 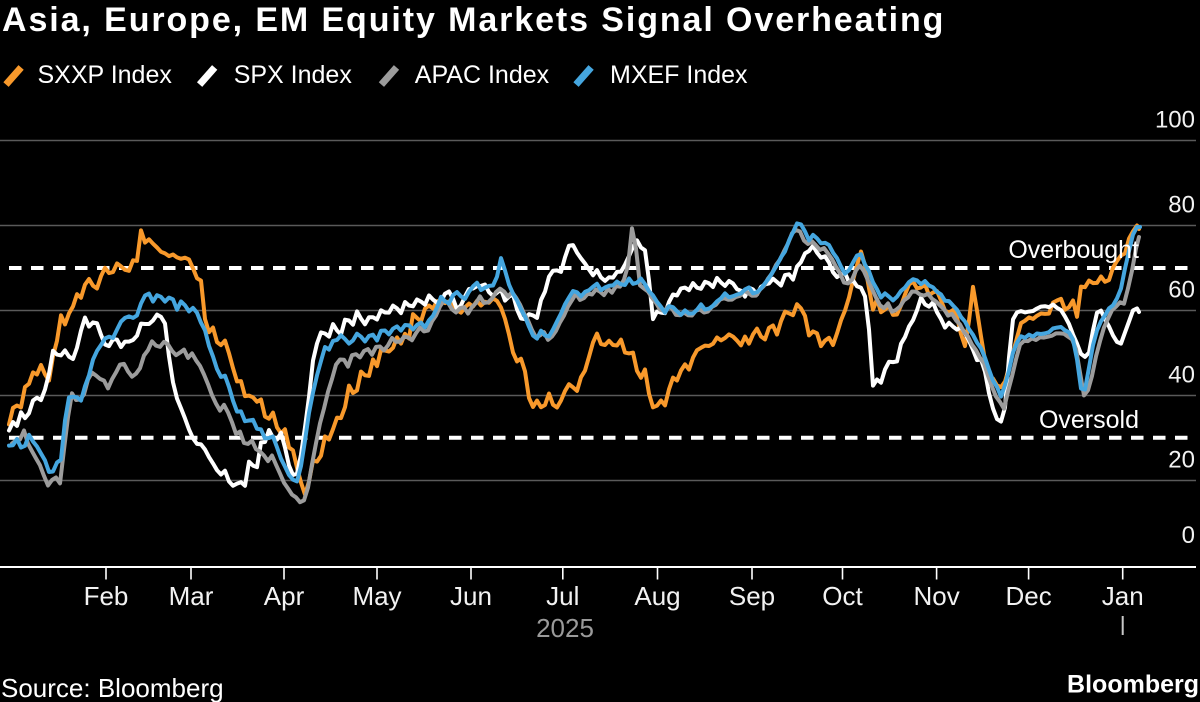 What do you see at coordinates (293, 75) in the screenshot?
I see `svg-text: SPX Index` at bounding box center [293, 75].